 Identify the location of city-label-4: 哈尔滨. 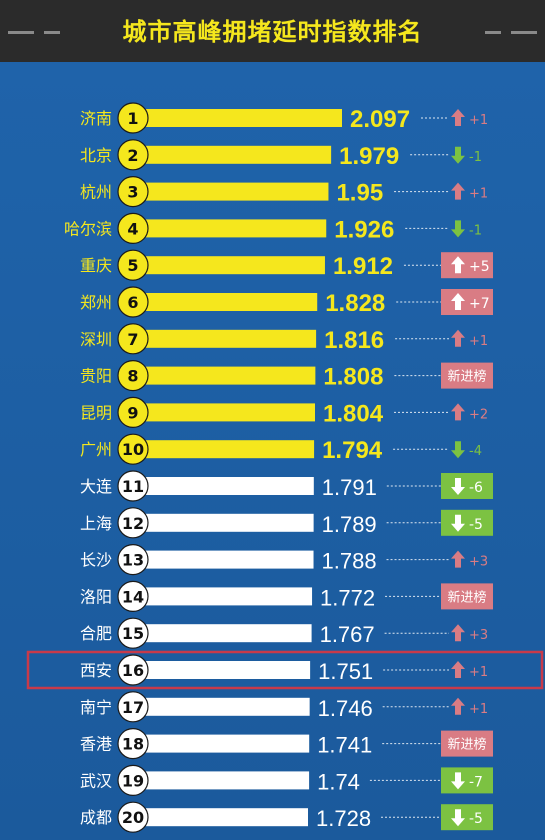
(88, 228).